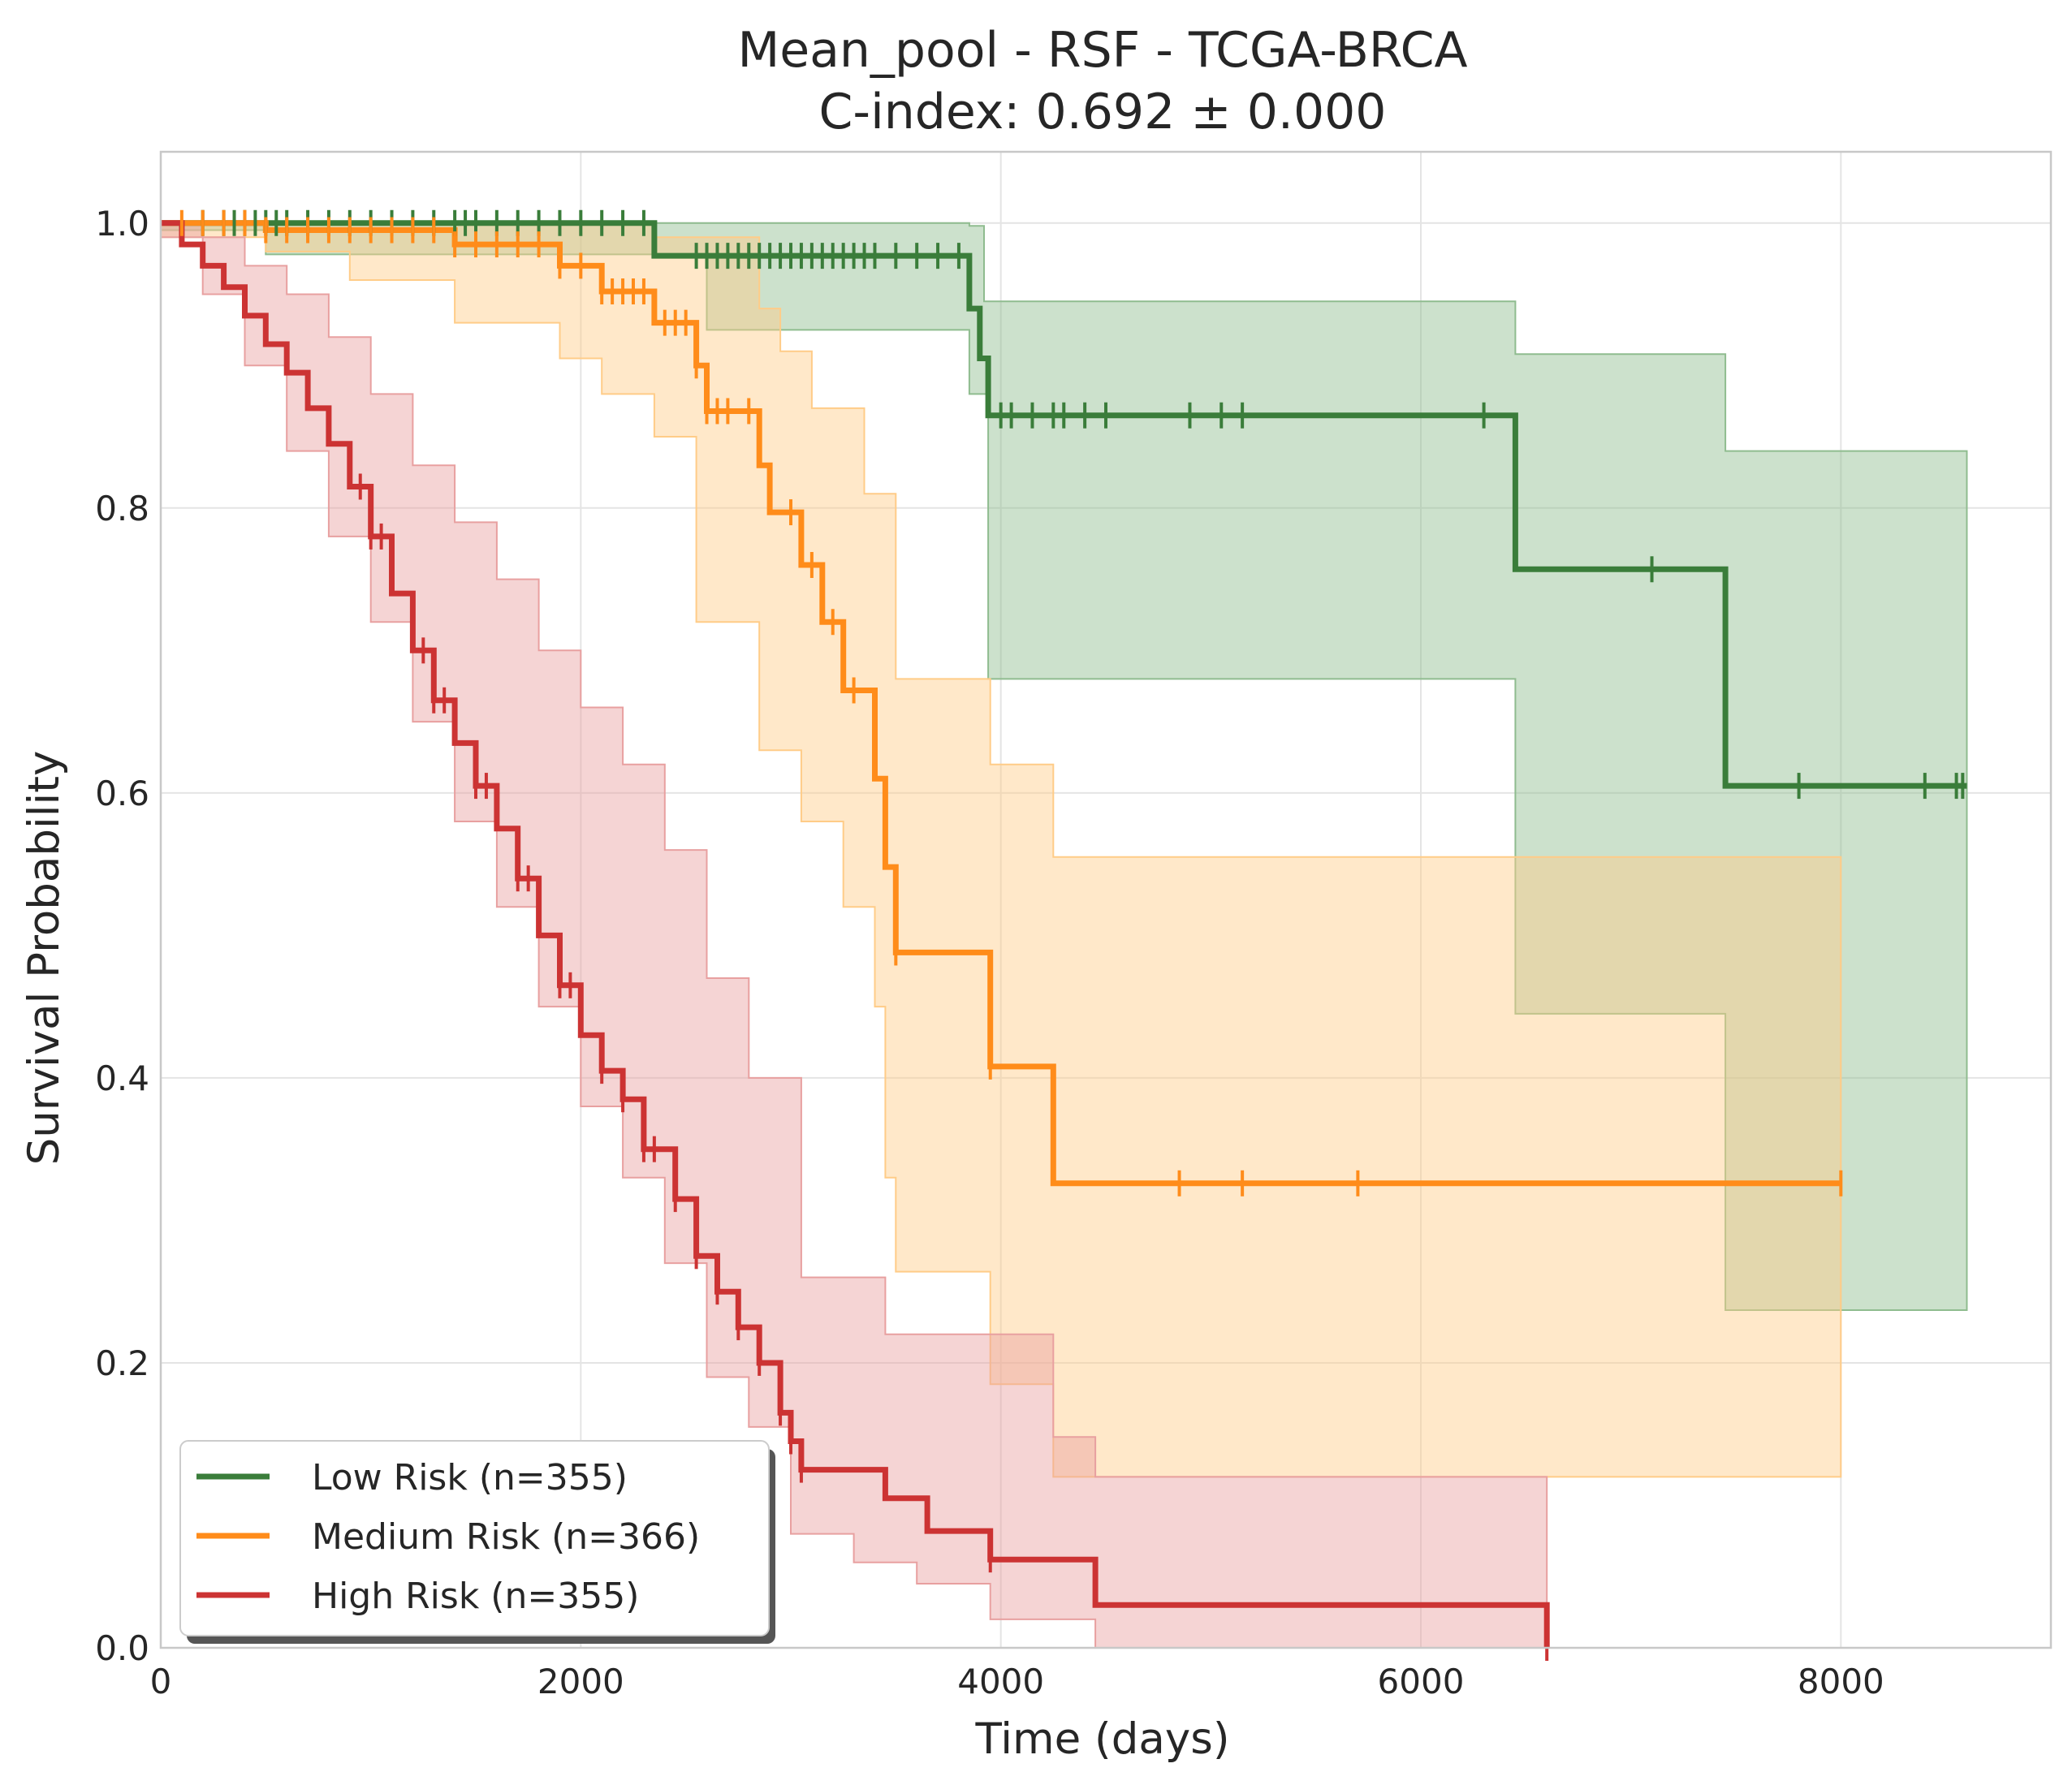 This screenshot has width=2072, height=1785. Describe the element at coordinates (161, 1681) in the screenshot. I see `x-tick-label: 0` at that location.